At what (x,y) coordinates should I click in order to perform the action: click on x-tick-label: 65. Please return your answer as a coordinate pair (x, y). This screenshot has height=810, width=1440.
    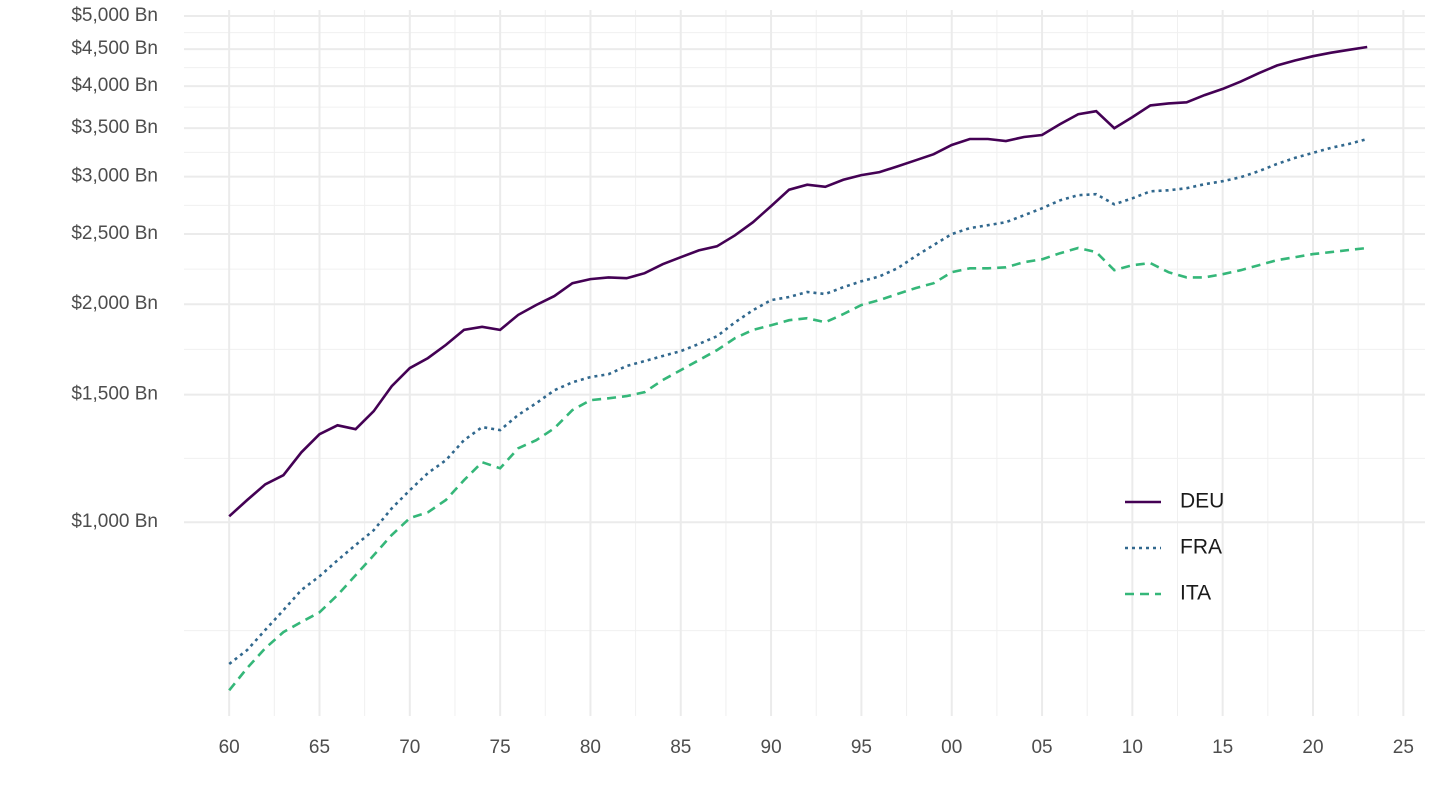
    Looking at the image, I should click on (319, 747).